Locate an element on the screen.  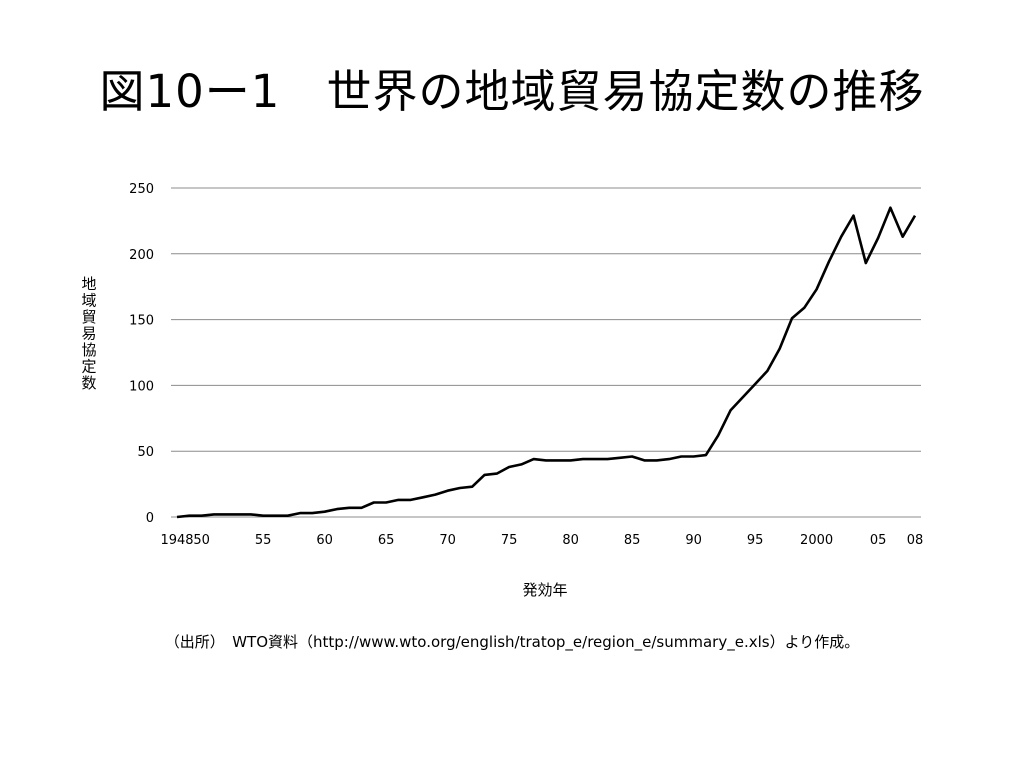
x-tick-label: 2000 is located at coordinates (816, 540).